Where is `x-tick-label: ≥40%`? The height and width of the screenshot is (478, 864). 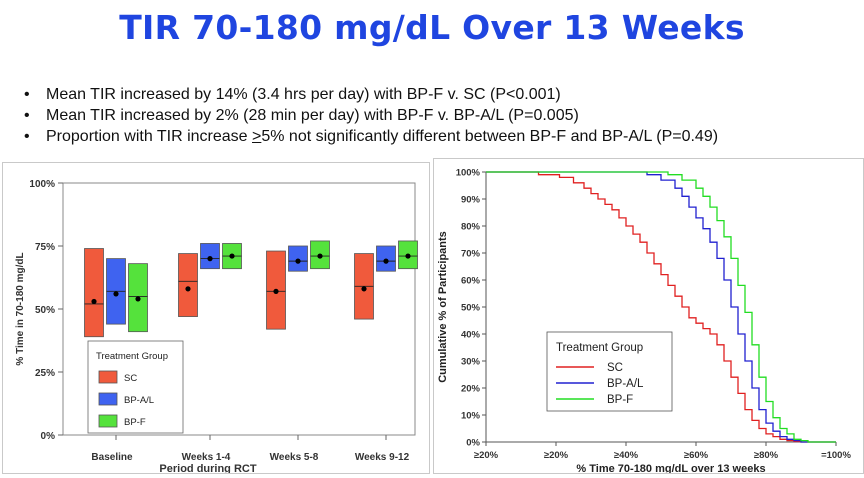
x-tick-label: ≥40% is located at coordinates (626, 455).